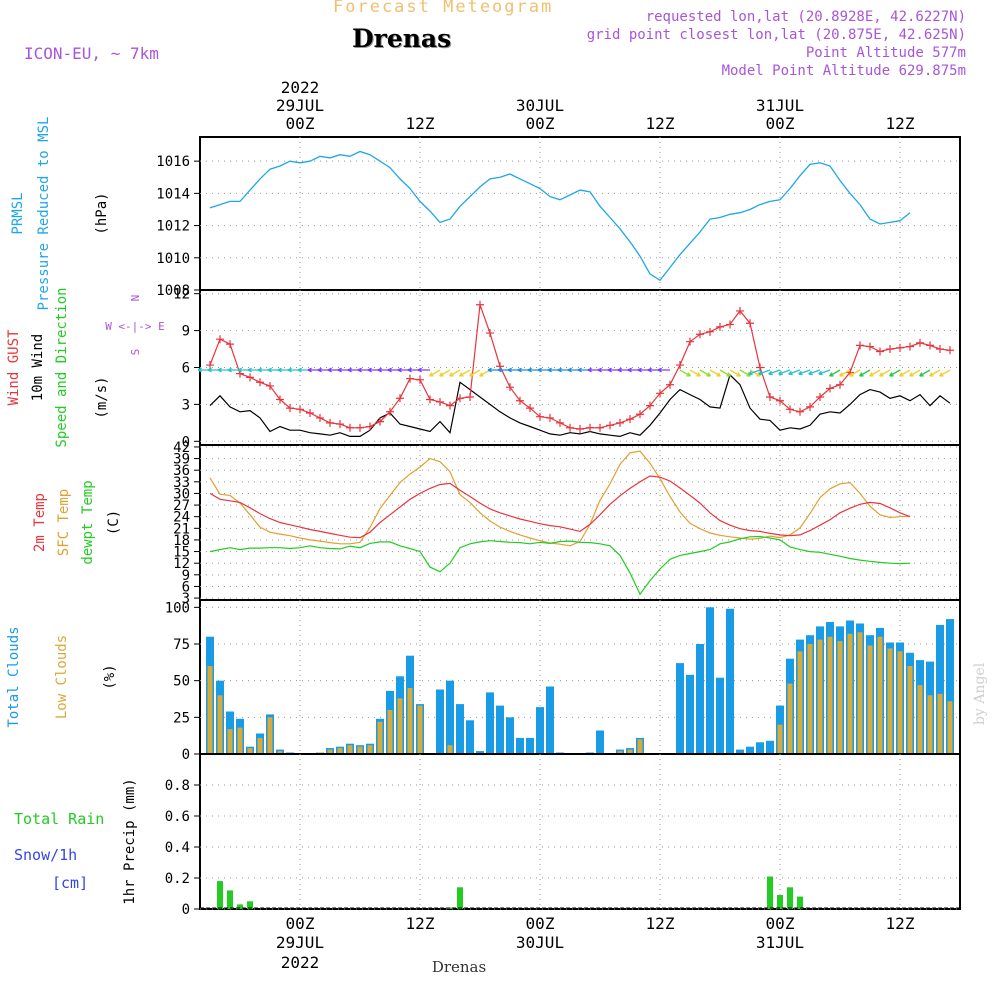 This screenshot has height=1000, width=1000. What do you see at coordinates (780, 105) in the screenshot?
I see `top-date-label: 31JUL` at bounding box center [780, 105].